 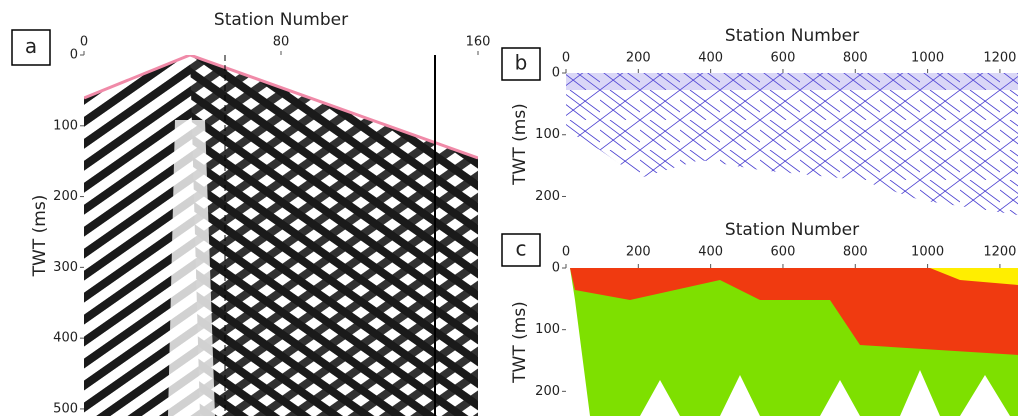 I want to click on y-tick-label: 400, so click(x=65, y=338).